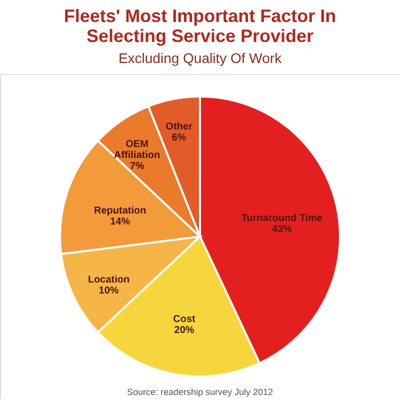  Describe the element at coordinates (184, 320) in the screenshot. I see `slice-label: Cost` at that location.